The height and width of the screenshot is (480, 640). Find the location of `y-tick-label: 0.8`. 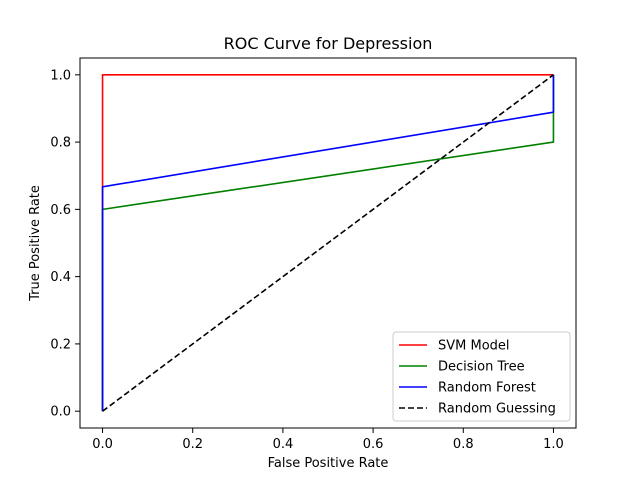

y-tick-label: 0.8 is located at coordinates (60, 143).